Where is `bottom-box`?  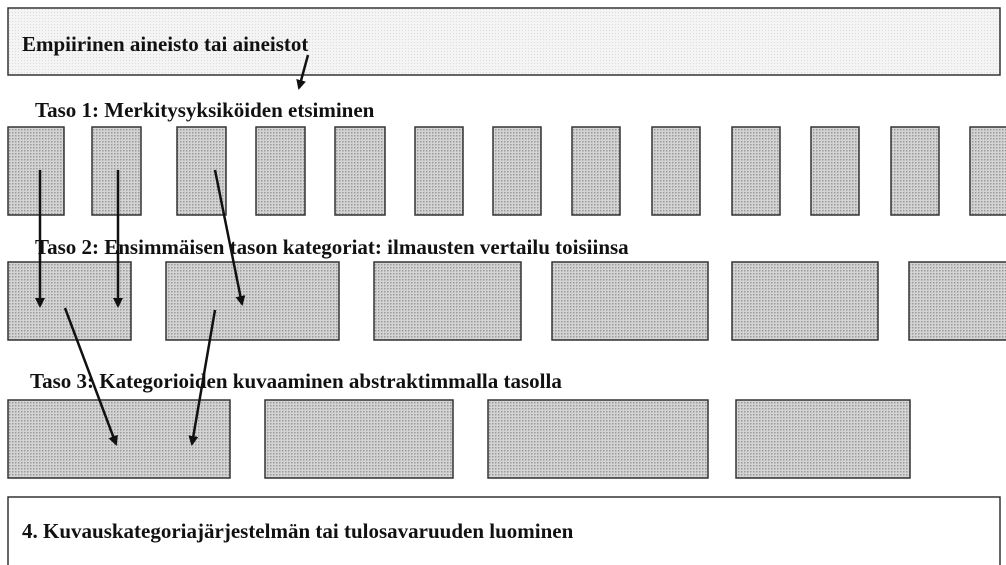 bottom-box is located at coordinates (504, 530).